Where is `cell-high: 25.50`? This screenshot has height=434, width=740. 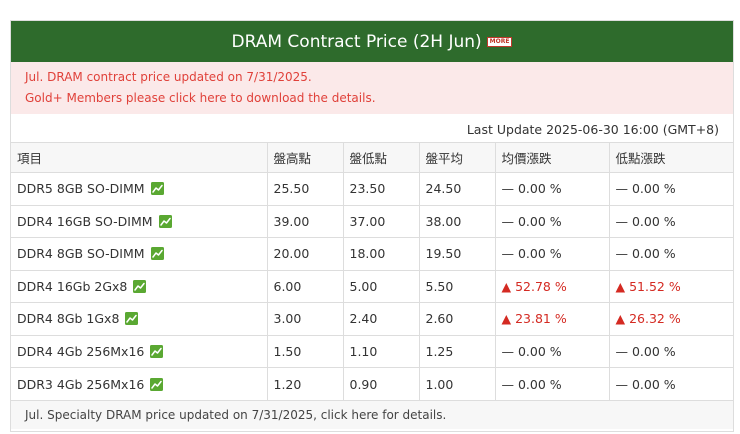 cell-high: 25.50 is located at coordinates (305, 188).